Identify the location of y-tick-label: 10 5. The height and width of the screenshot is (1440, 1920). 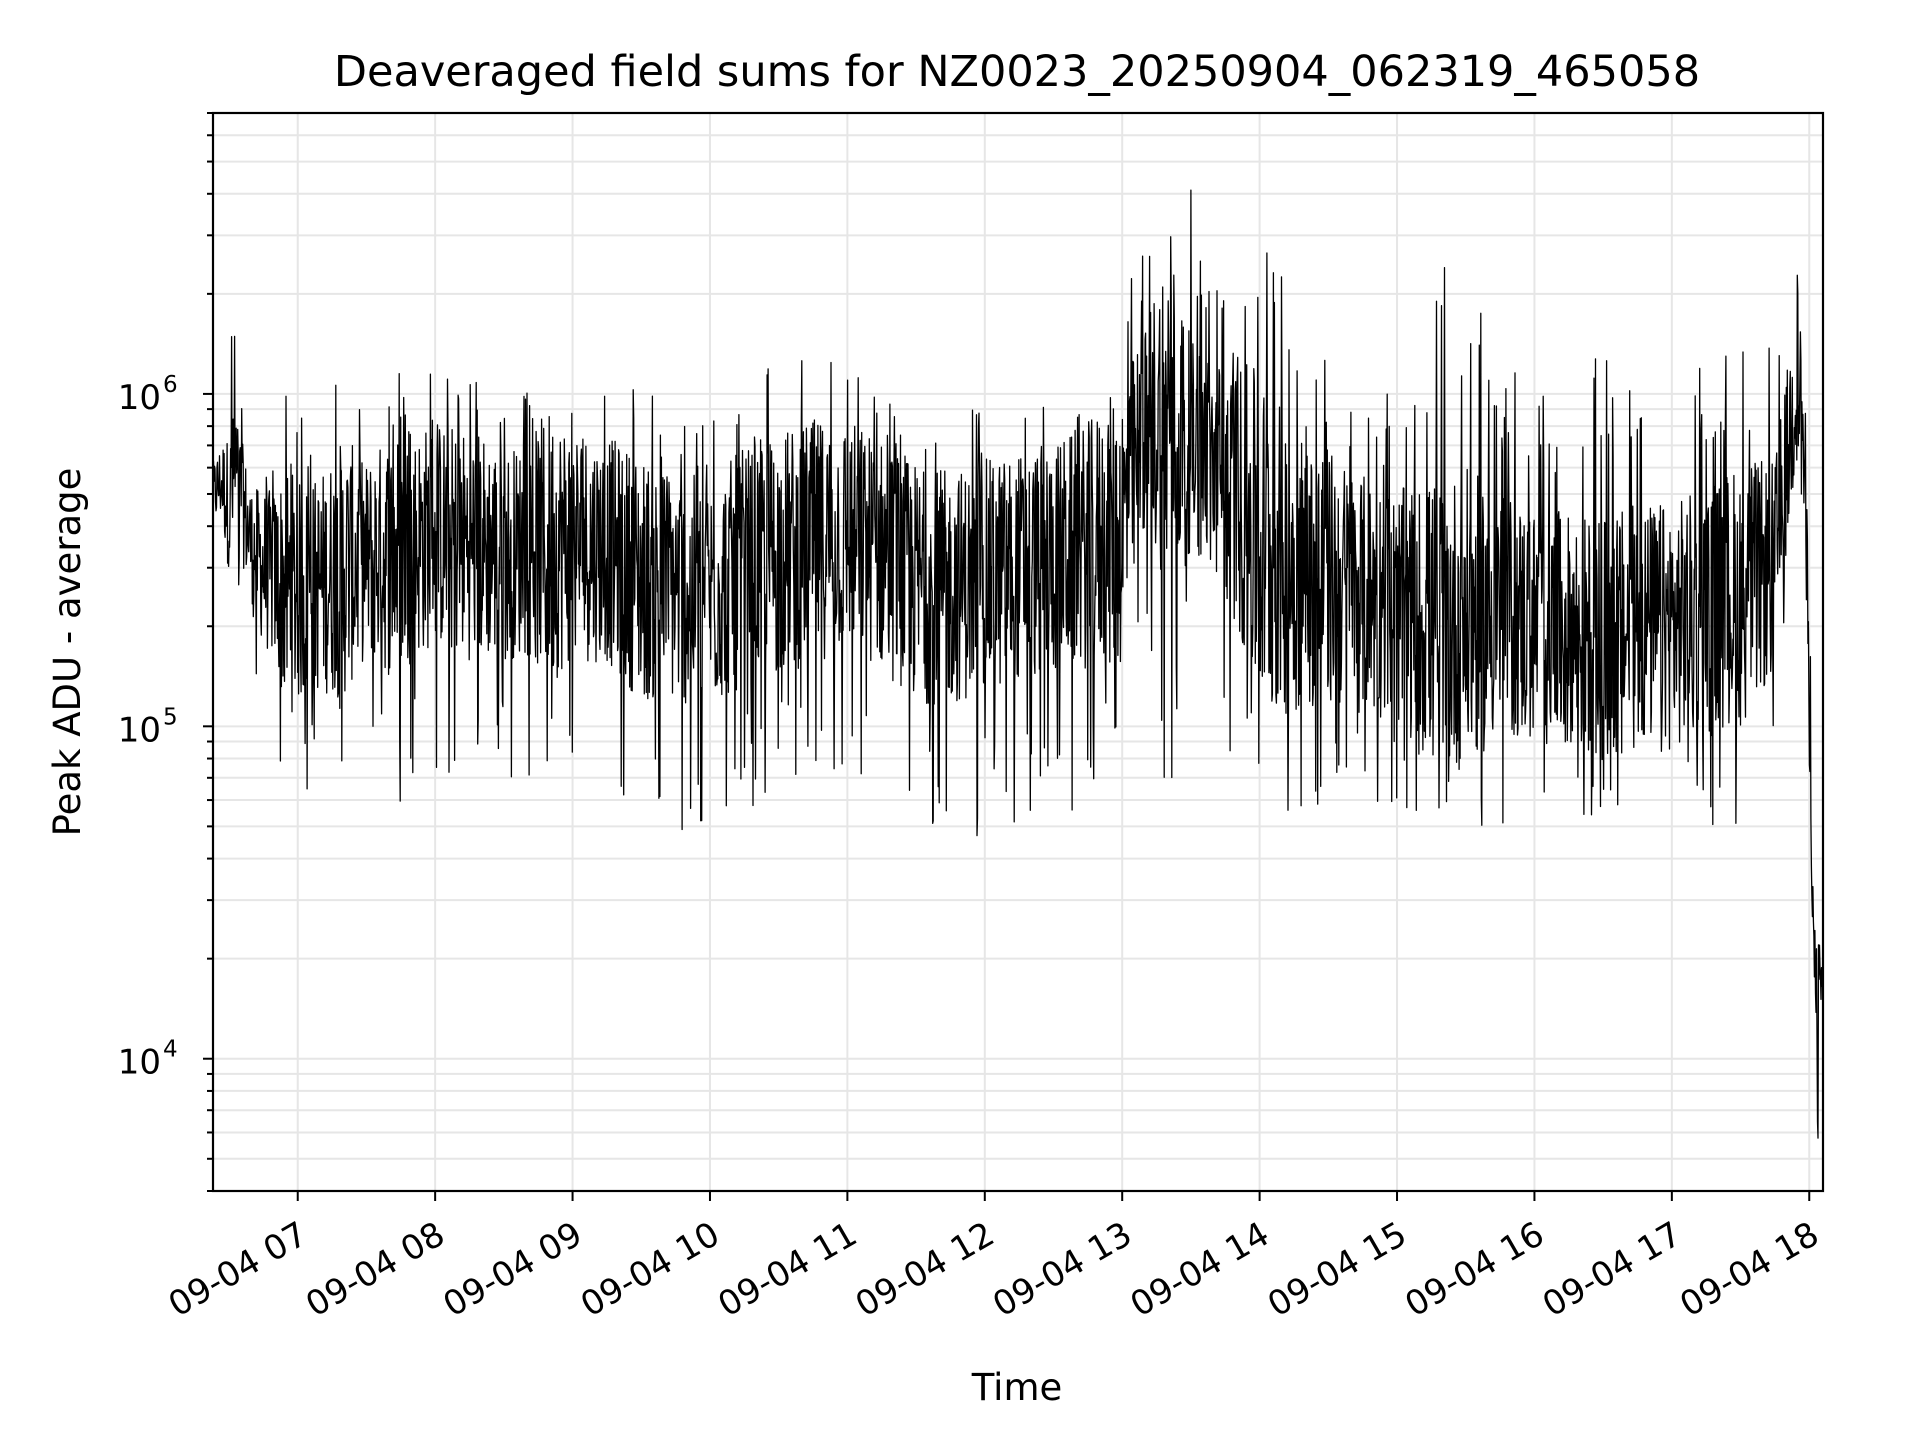
(148, 727).